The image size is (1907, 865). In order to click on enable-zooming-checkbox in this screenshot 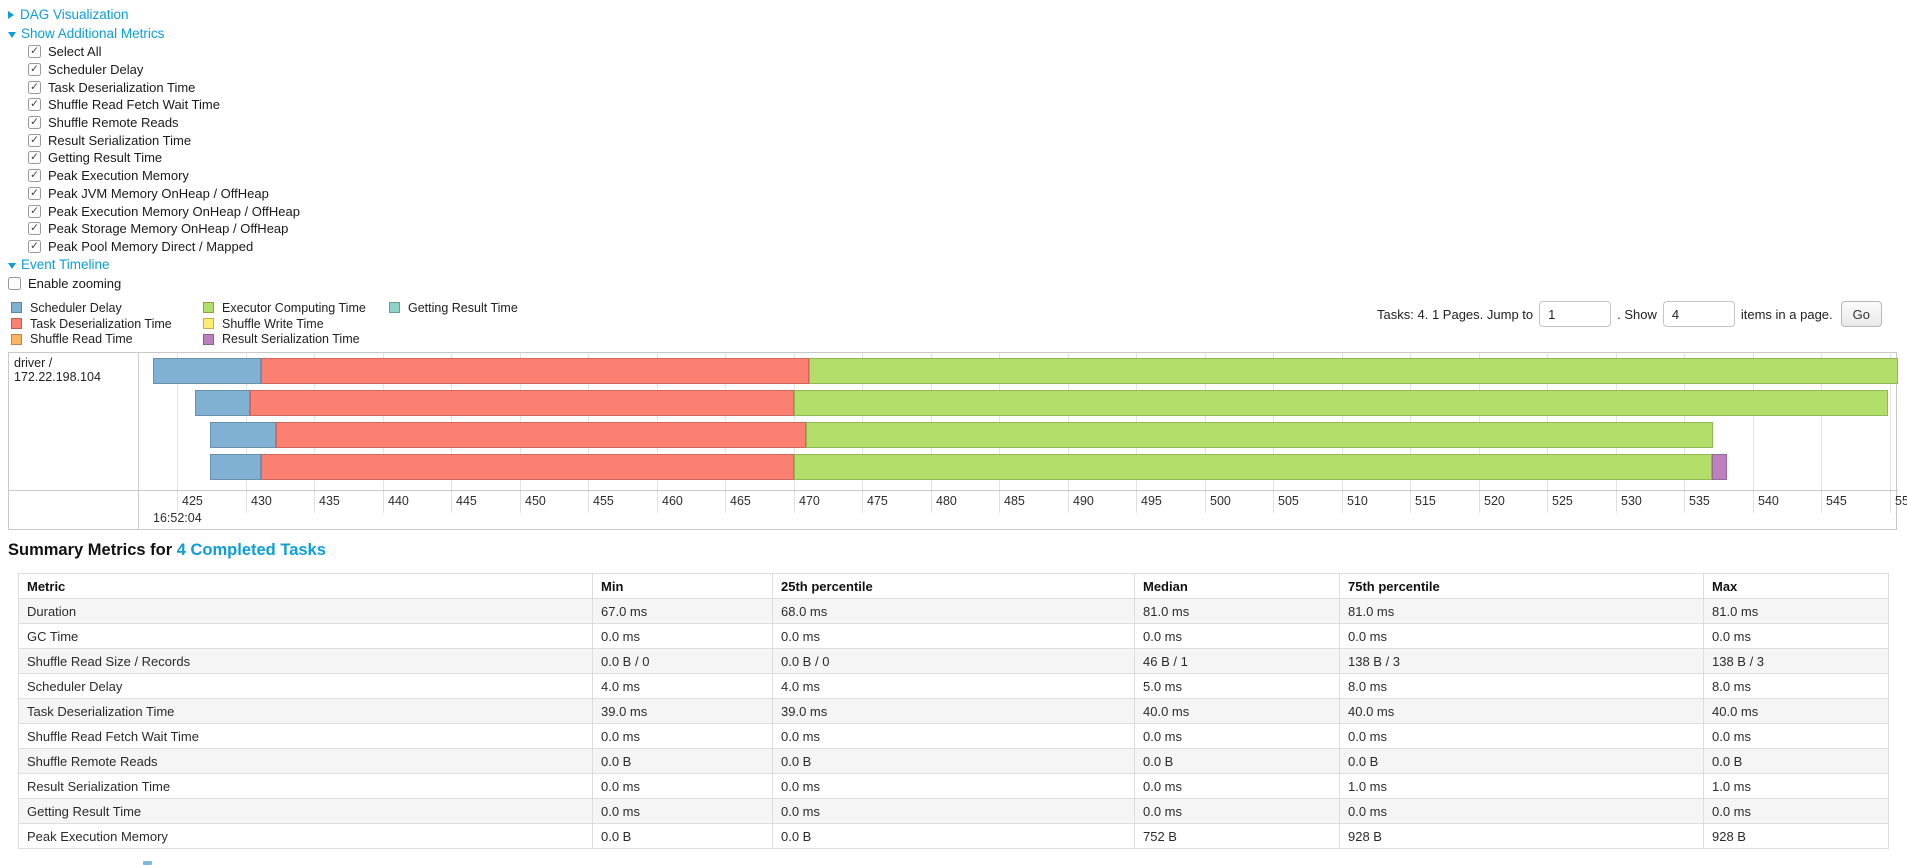, I will do `click(14, 283)`.